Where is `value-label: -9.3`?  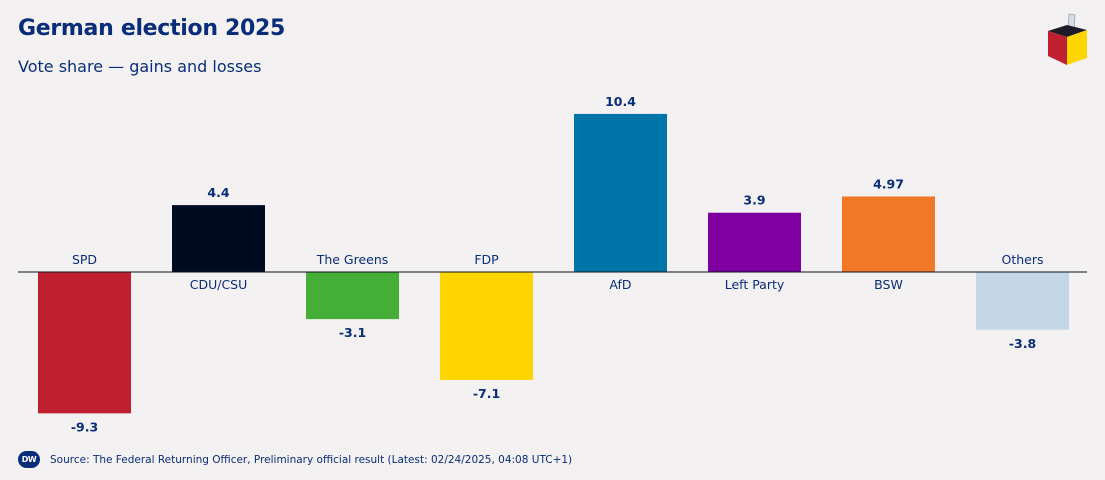
value-label: -9.3 is located at coordinates (84, 426).